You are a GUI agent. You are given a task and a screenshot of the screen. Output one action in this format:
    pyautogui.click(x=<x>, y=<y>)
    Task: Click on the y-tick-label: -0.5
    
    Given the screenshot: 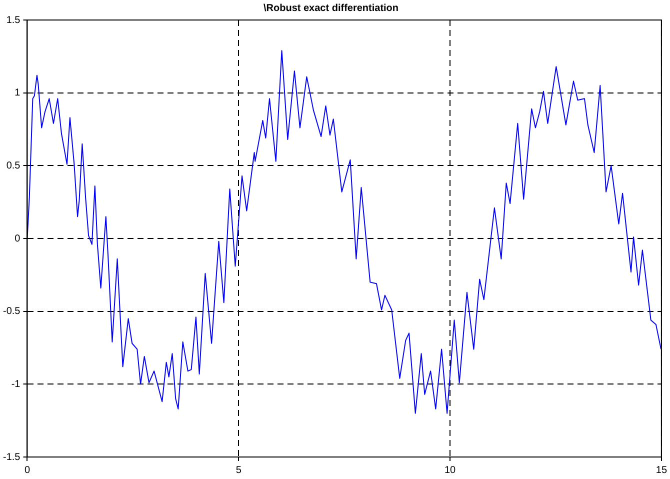 What is the action you would take?
    pyautogui.click(x=11, y=312)
    